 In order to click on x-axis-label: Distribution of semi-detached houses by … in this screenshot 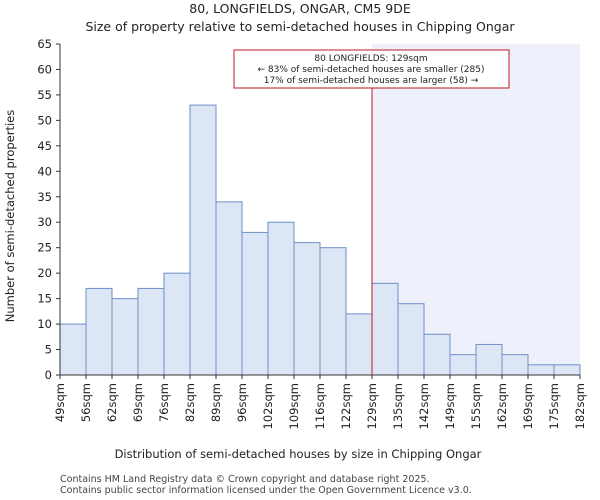, I will do `click(298, 454)`.